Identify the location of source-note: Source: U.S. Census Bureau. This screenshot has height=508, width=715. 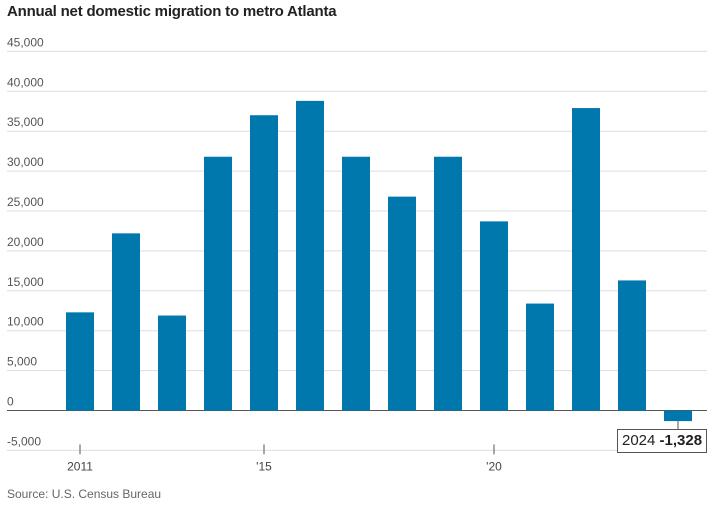
(84, 494).